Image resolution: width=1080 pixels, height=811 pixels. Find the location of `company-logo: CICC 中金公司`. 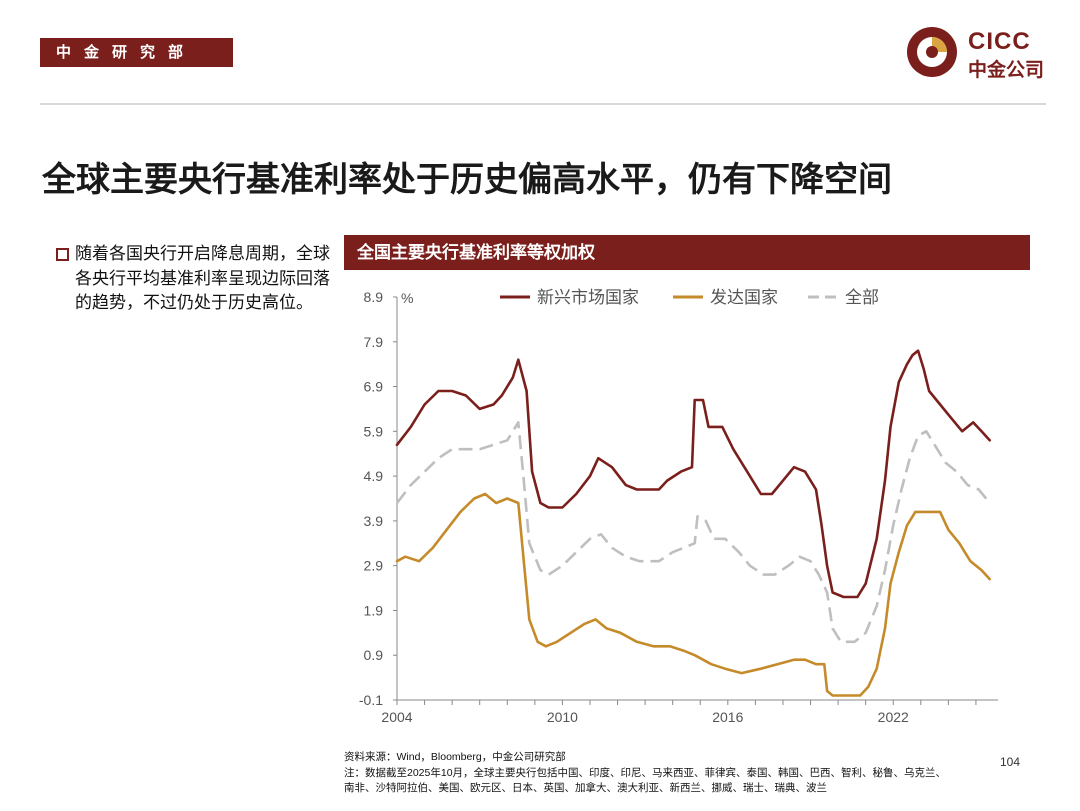

company-logo: CICC 中金公司 is located at coordinates (978, 54).